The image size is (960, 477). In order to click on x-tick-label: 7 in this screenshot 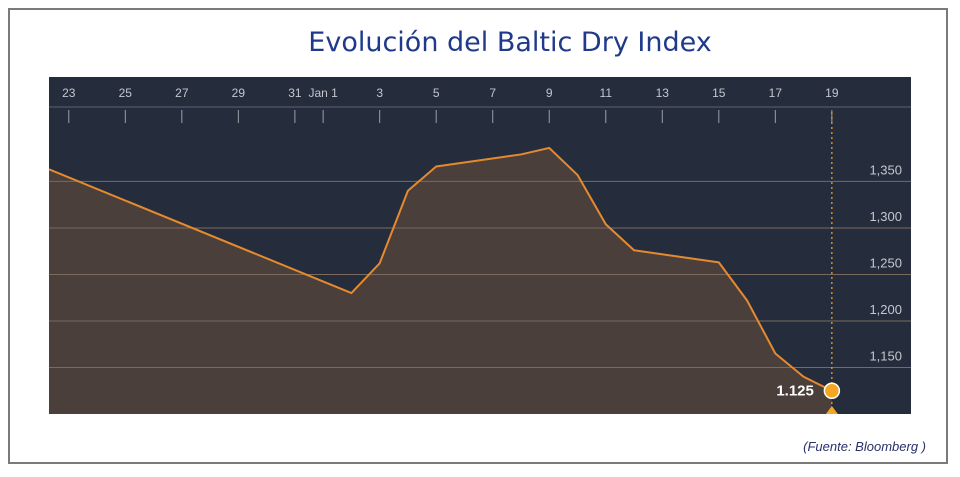, I will do `click(492, 93)`.